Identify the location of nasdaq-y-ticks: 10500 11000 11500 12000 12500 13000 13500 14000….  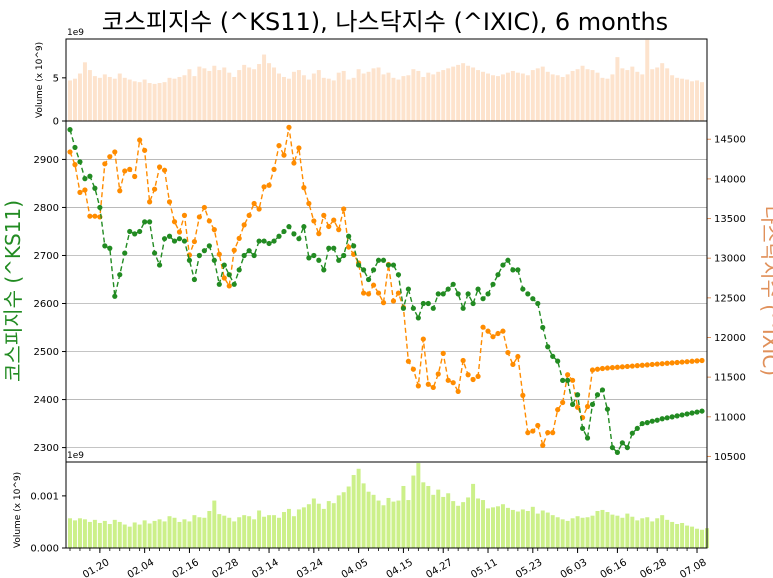
(726, 299).